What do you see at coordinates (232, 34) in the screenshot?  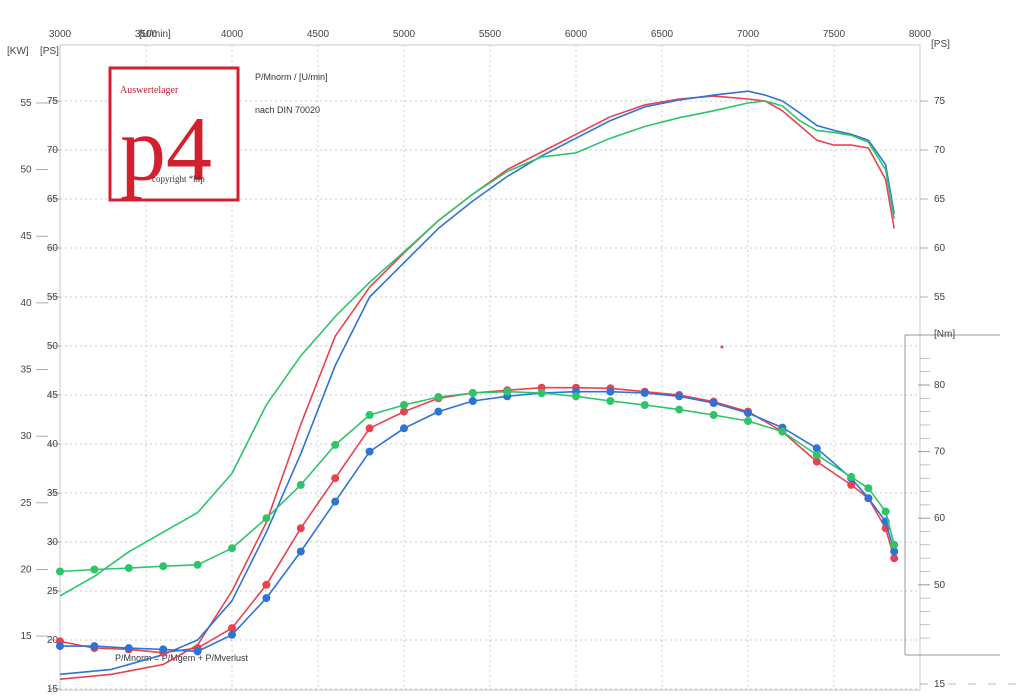 I see `x-tick-label: 4000` at bounding box center [232, 34].